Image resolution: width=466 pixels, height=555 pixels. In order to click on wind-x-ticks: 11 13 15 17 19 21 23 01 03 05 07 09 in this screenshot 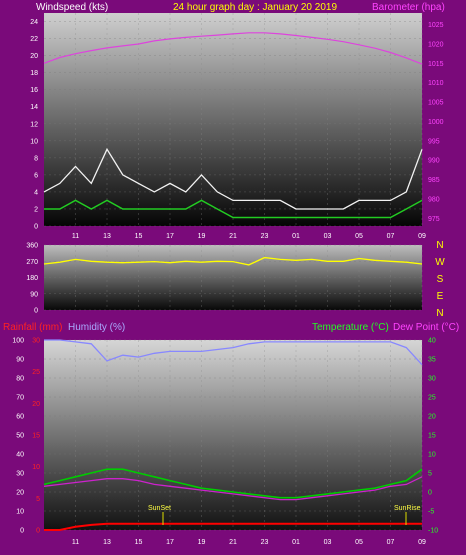, I will do `click(249, 236)`.